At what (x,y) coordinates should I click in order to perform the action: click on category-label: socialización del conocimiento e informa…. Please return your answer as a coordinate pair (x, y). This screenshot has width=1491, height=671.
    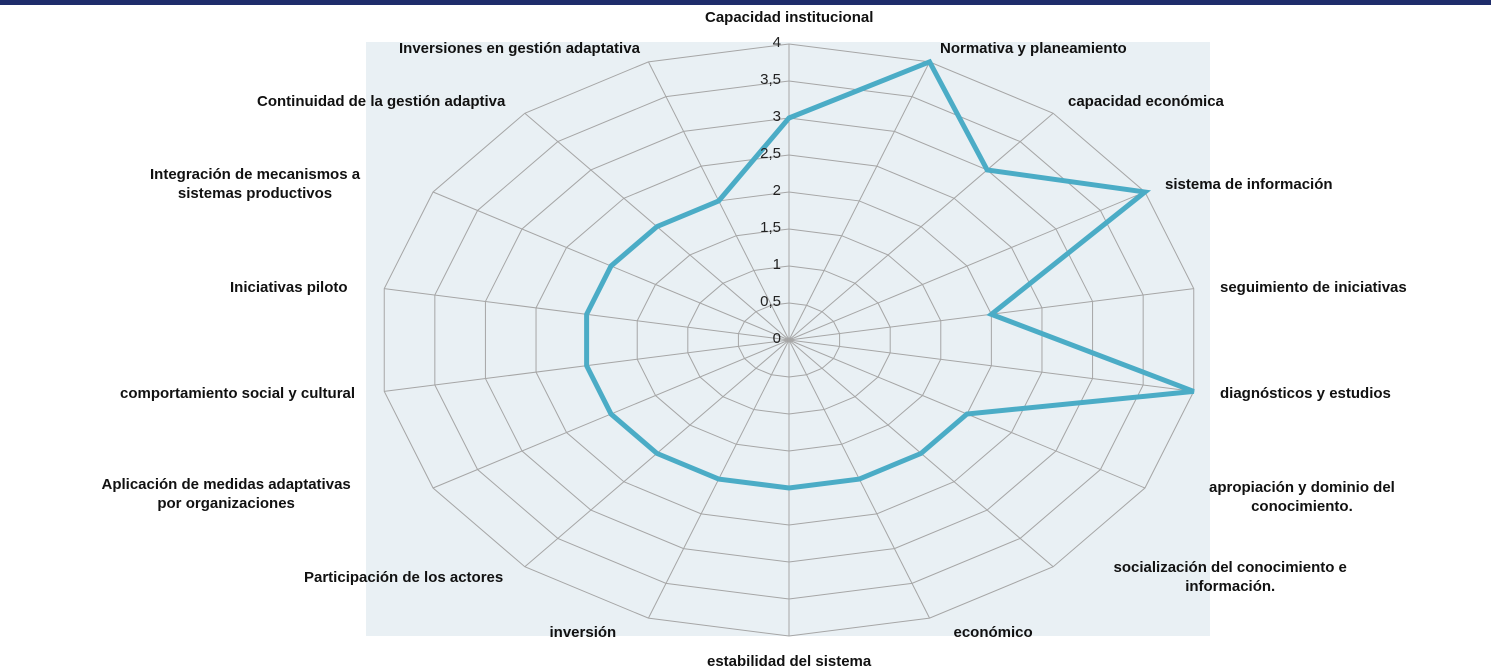
    Looking at the image, I should click on (1230, 577).